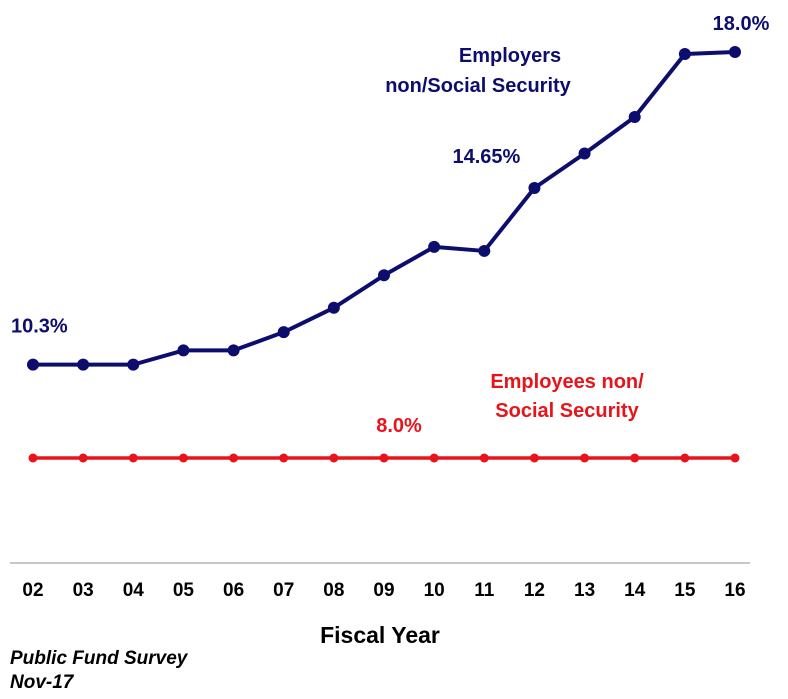  What do you see at coordinates (399, 426) in the screenshot?
I see `data-label: 8.0%` at bounding box center [399, 426].